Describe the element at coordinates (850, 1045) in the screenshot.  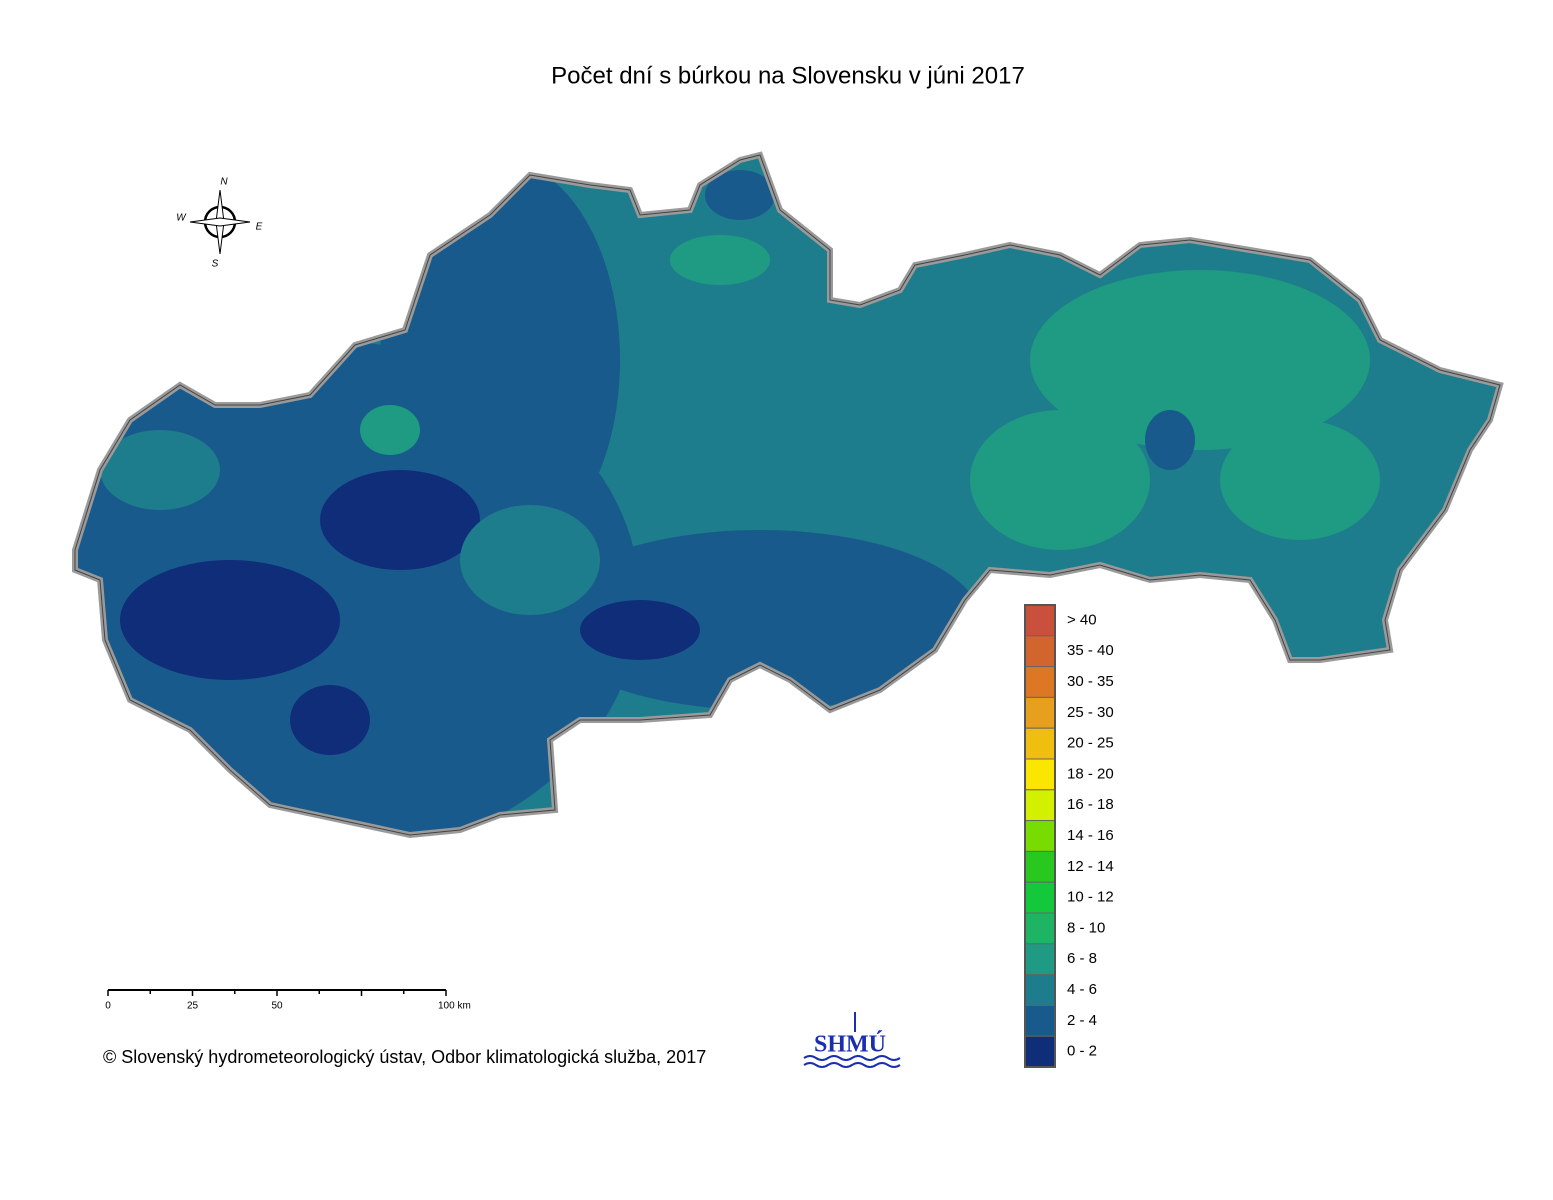
I see `logo-text: SHMÚ` at that location.